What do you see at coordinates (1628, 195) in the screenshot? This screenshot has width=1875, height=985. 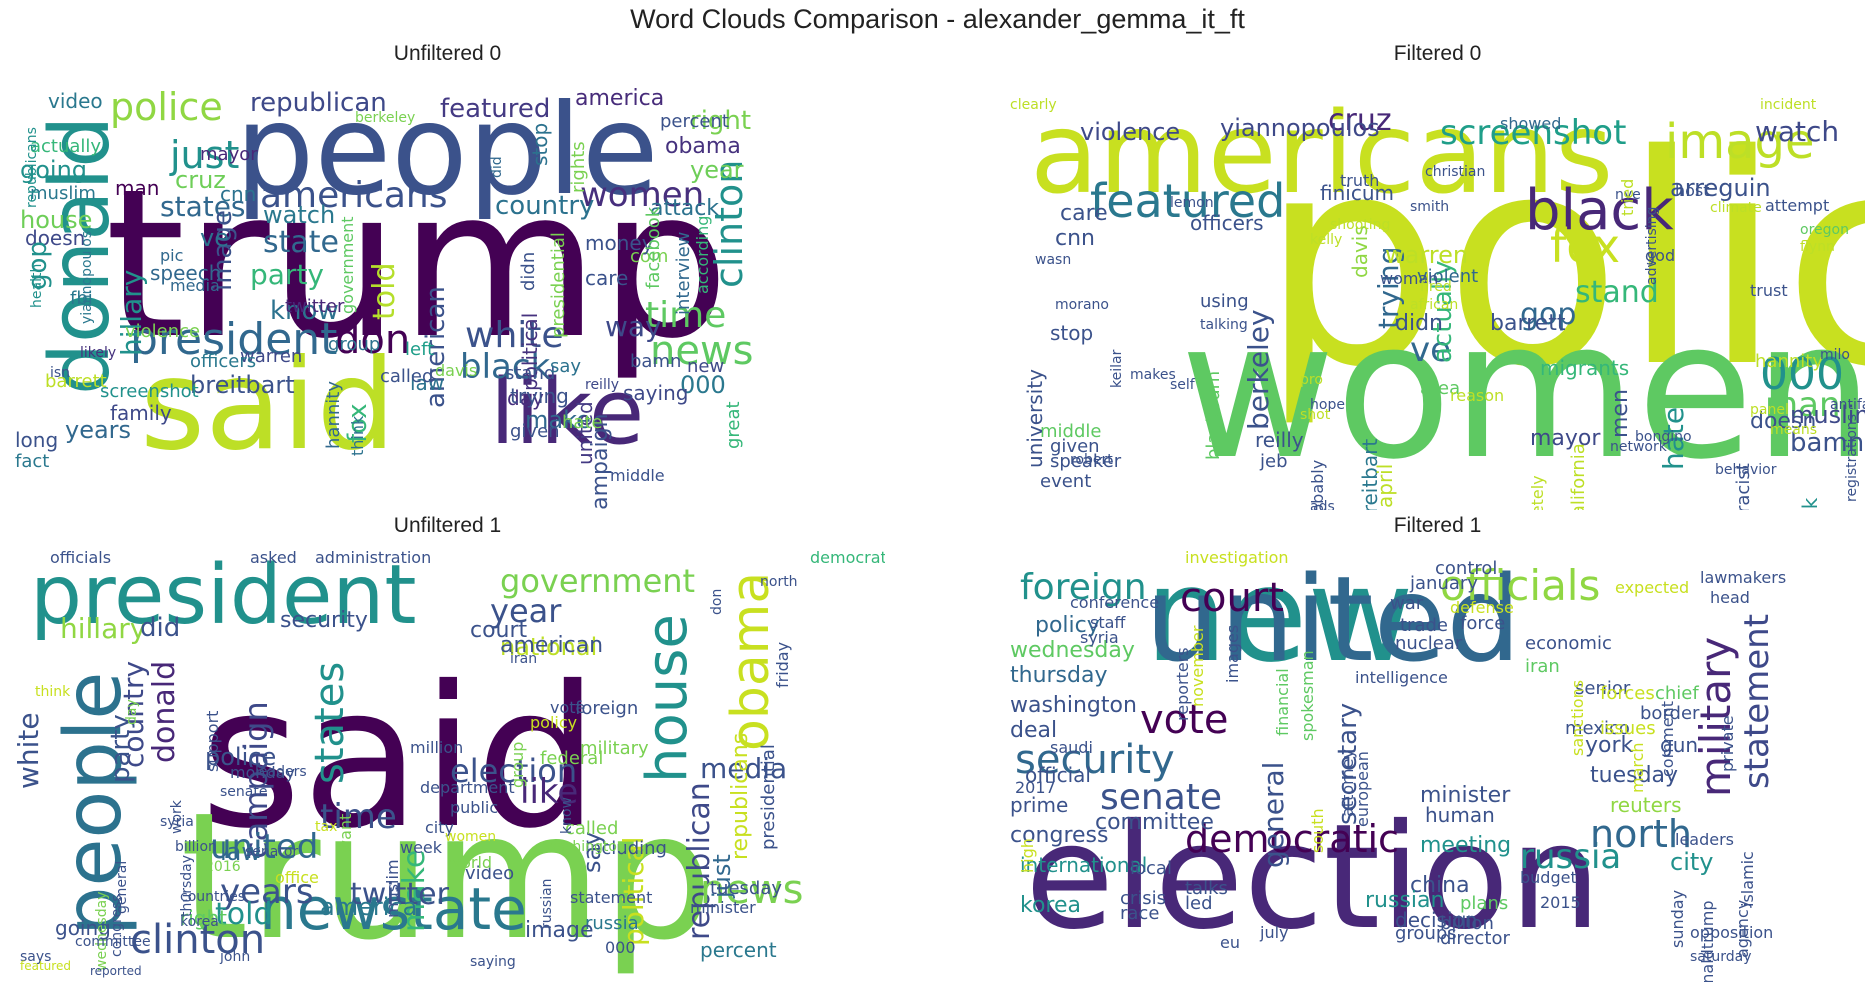 I see `cloud-word: nye` at bounding box center [1628, 195].